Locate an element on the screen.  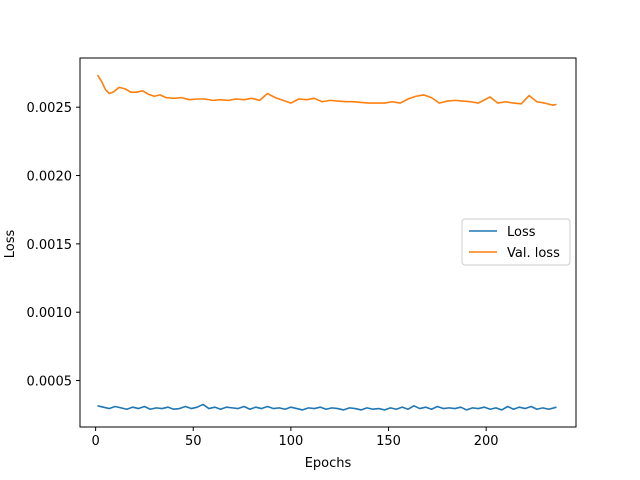
x-axis-label: Epochs is located at coordinates (328, 463).